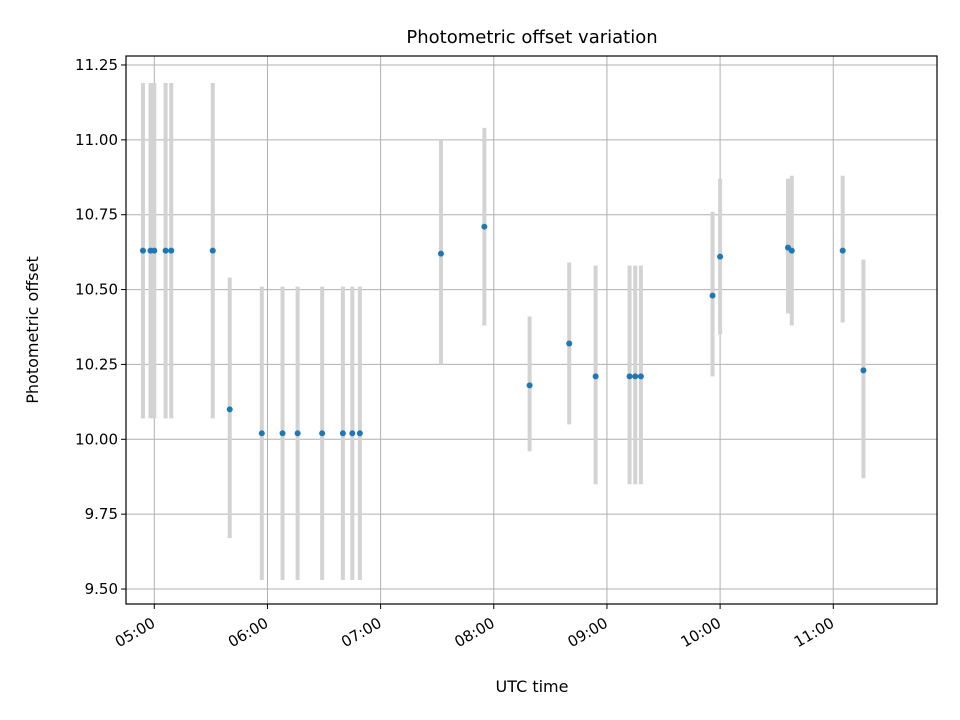 The width and height of the screenshot is (960, 720). What do you see at coordinates (96, 140) in the screenshot?
I see `y-tick-label: 11.00` at bounding box center [96, 140].